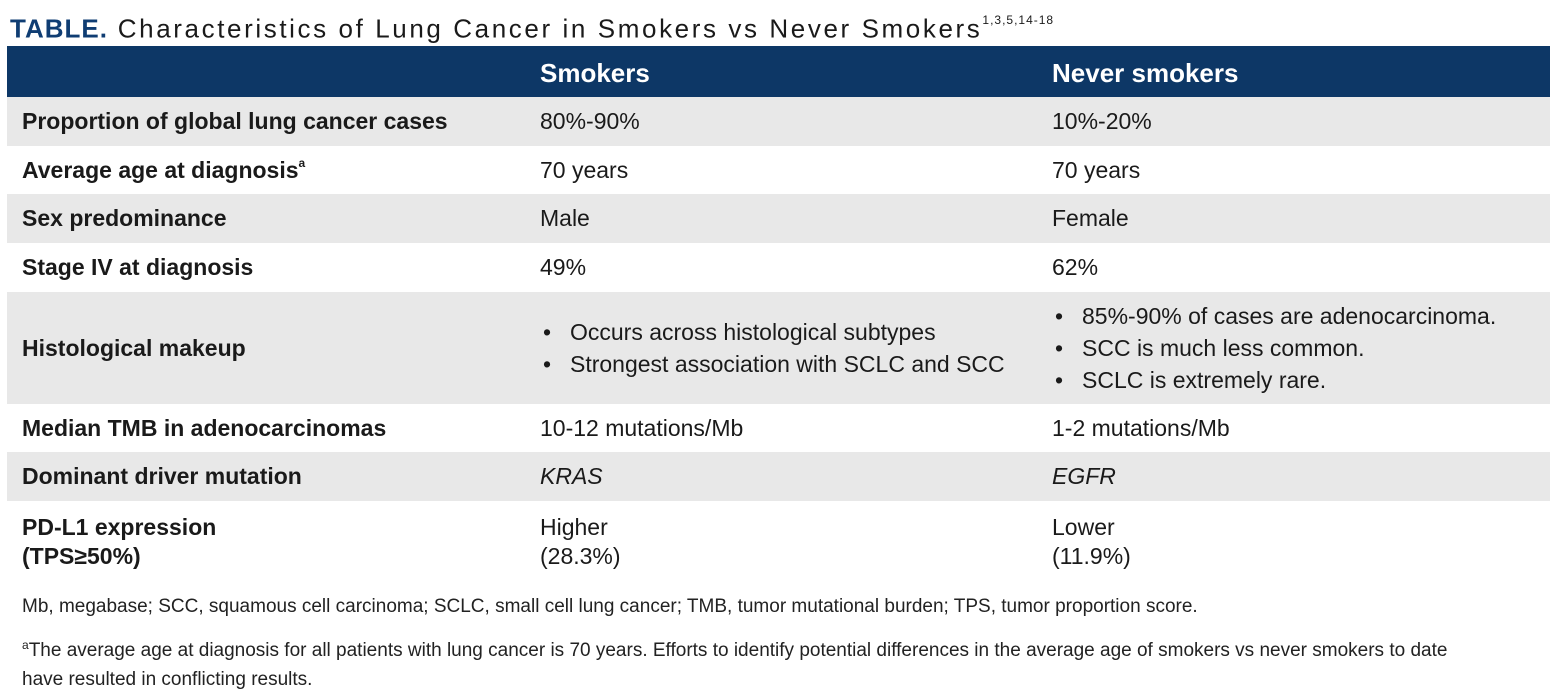 The image size is (1556, 698). I want to click on never-smokers-cell: 62%, so click(1075, 267).